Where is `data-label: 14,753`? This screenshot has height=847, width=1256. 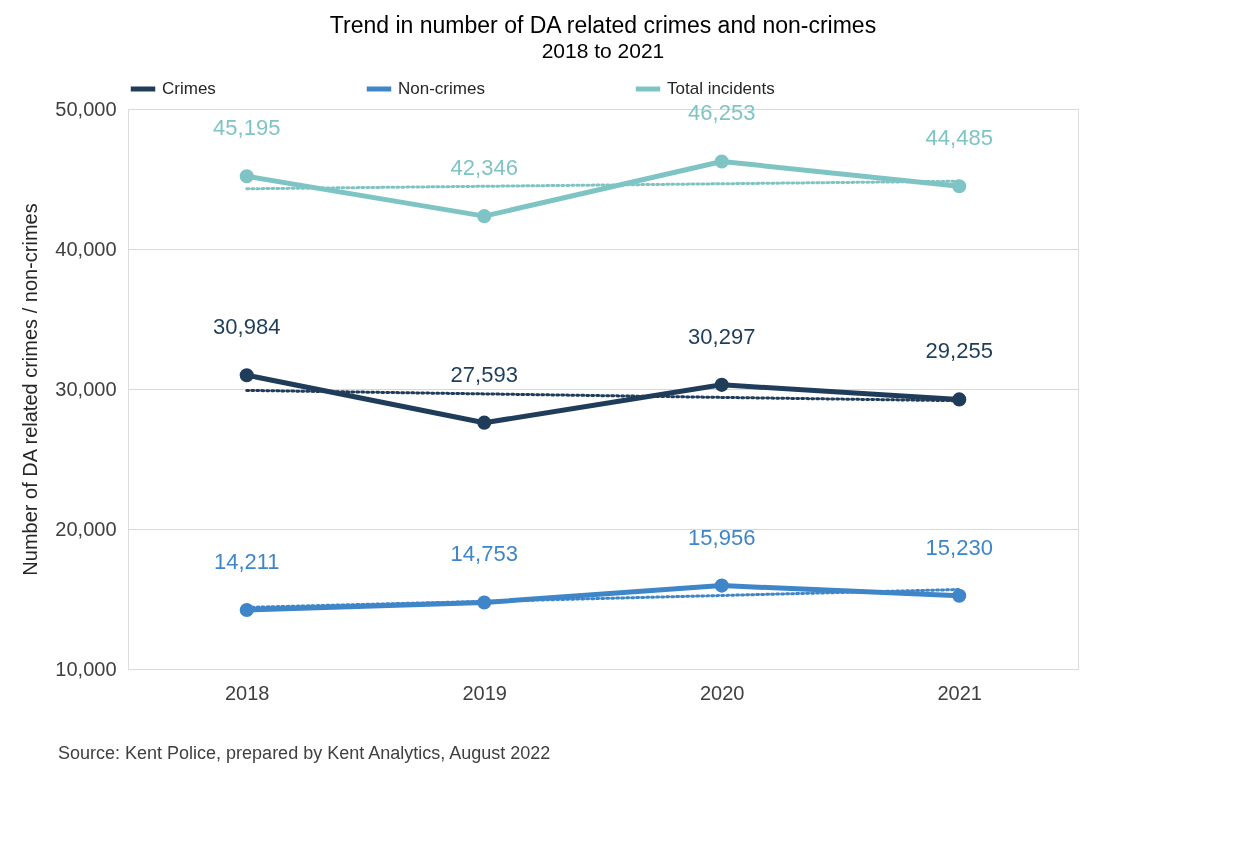 data-label: 14,753 is located at coordinates (484, 554).